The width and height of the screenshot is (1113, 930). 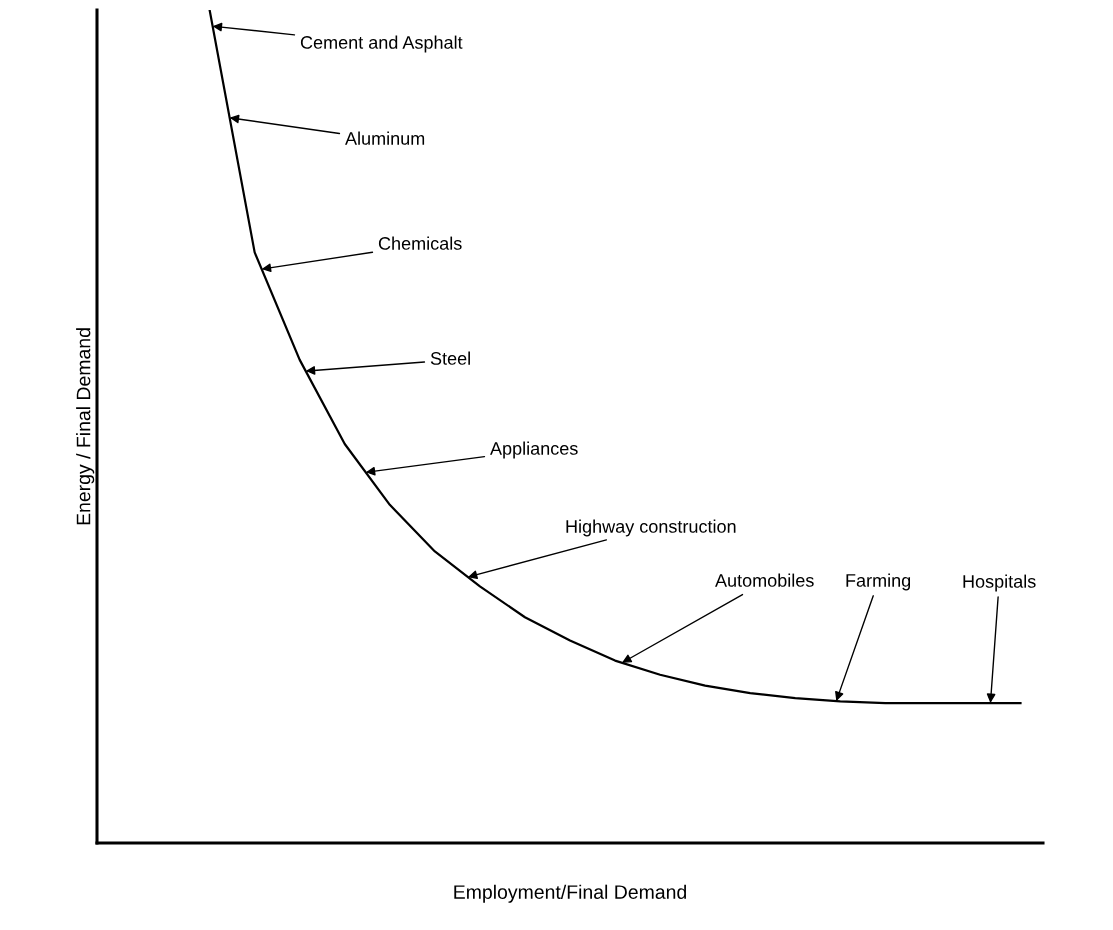 What do you see at coordinates (764, 580) in the screenshot?
I see `annotation: Automobiles` at bounding box center [764, 580].